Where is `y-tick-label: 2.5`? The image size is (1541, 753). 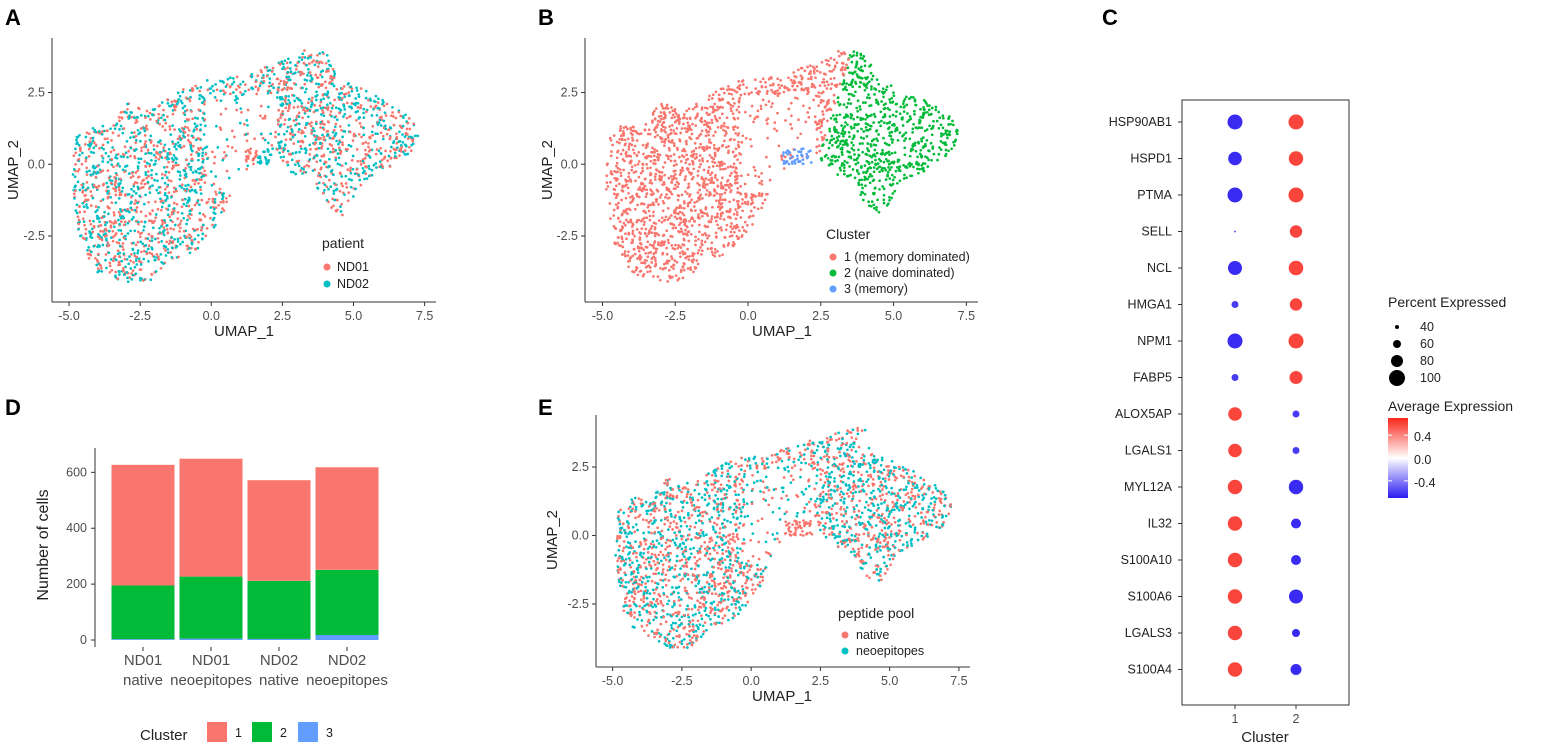 y-tick-label: 2.5 is located at coordinates (36, 93).